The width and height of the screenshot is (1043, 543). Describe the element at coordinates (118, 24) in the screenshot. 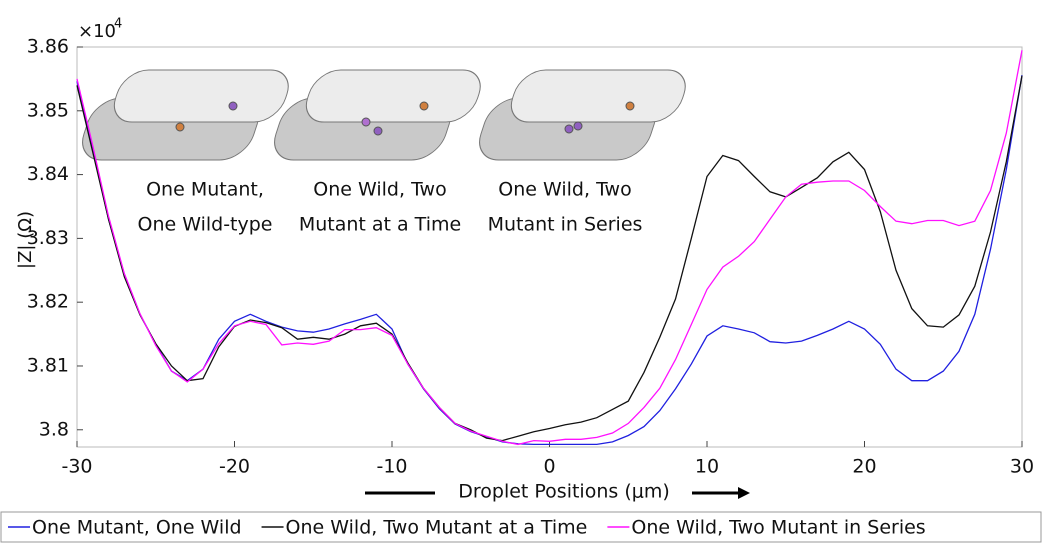

I see `y-multiplier-exponent: 4` at that location.